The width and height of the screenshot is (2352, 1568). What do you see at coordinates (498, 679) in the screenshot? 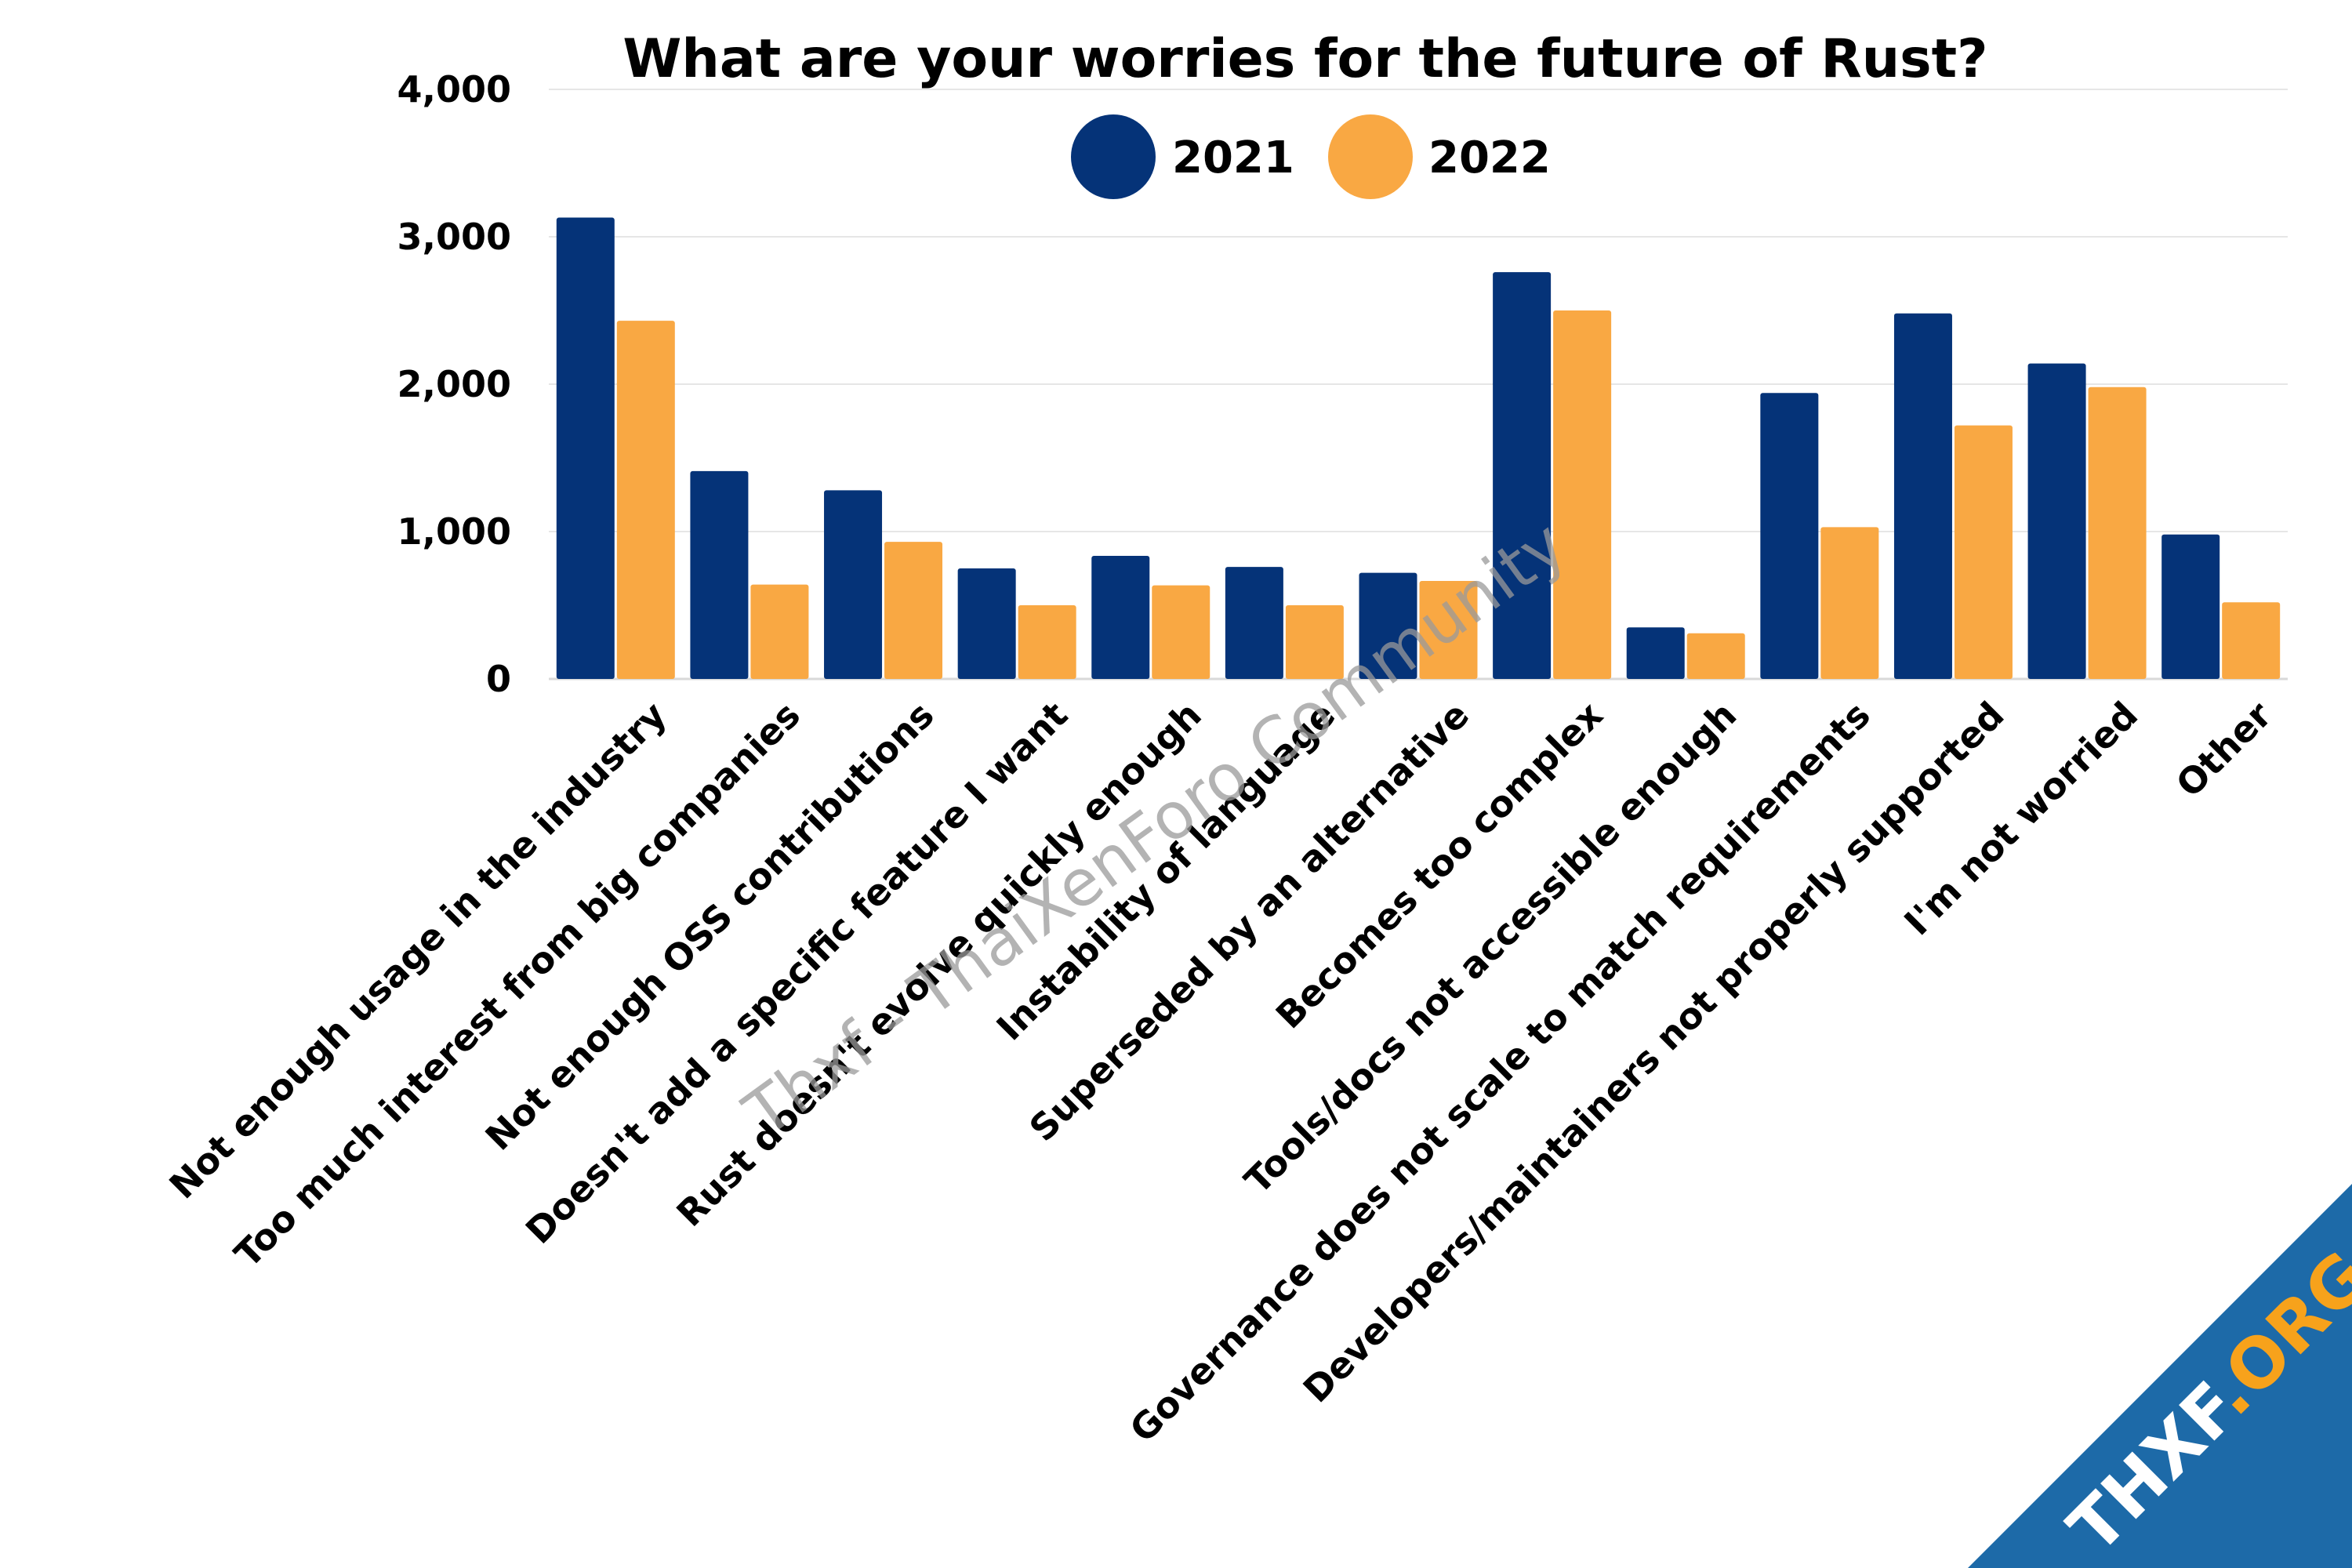
I see `y-tick-label: 0` at bounding box center [498, 679].